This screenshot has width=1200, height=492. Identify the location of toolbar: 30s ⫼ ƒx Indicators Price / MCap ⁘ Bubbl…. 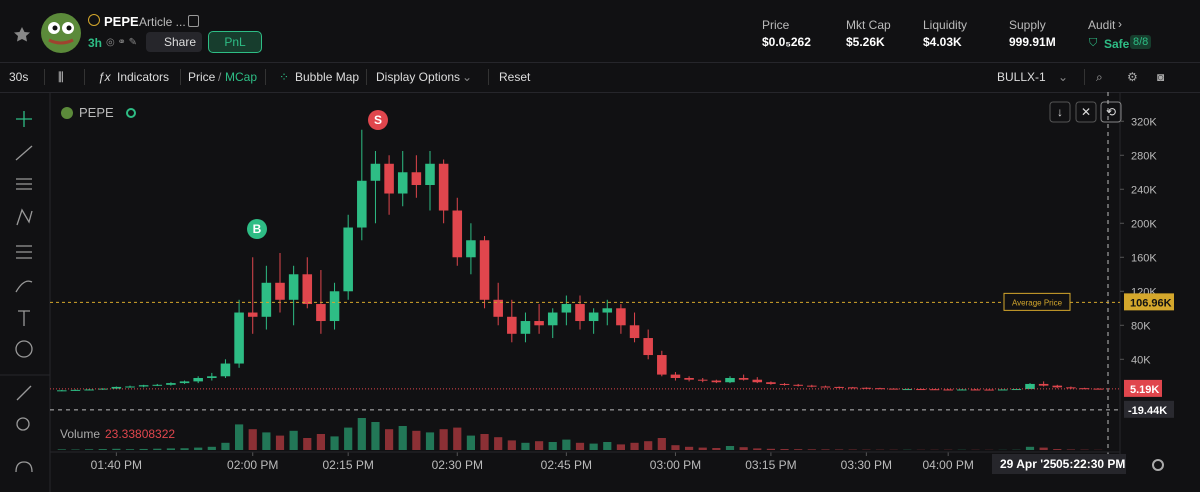
(600, 77).